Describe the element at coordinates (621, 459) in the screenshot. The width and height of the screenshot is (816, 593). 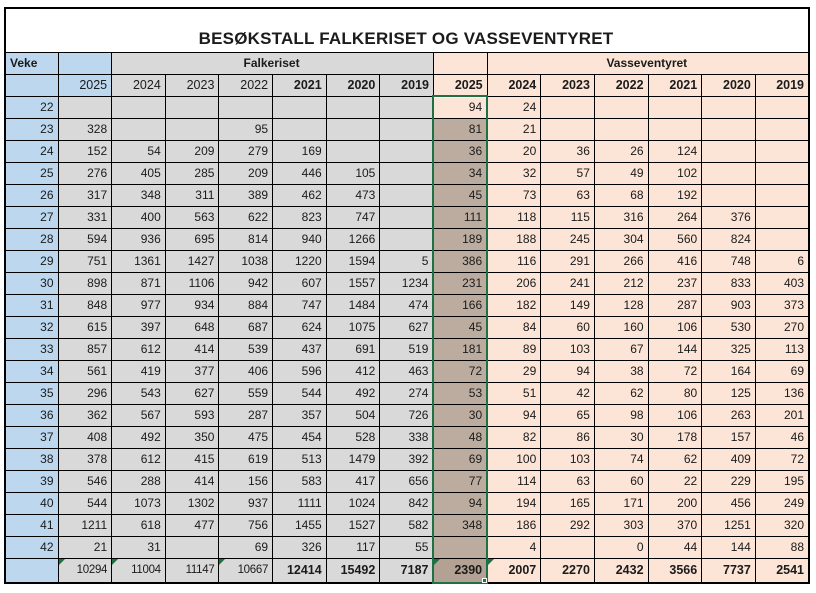
I see `cell-vasseventyret-2022-w38: 74` at that location.